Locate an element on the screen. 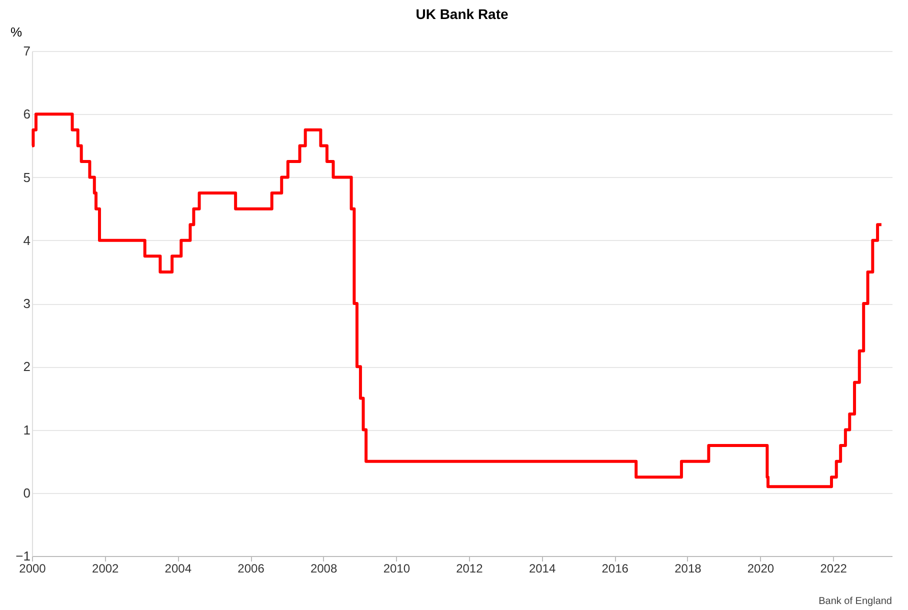 Image resolution: width=908 pixels, height=610 pixels. y-tick-label: 5 is located at coordinates (26, 177).